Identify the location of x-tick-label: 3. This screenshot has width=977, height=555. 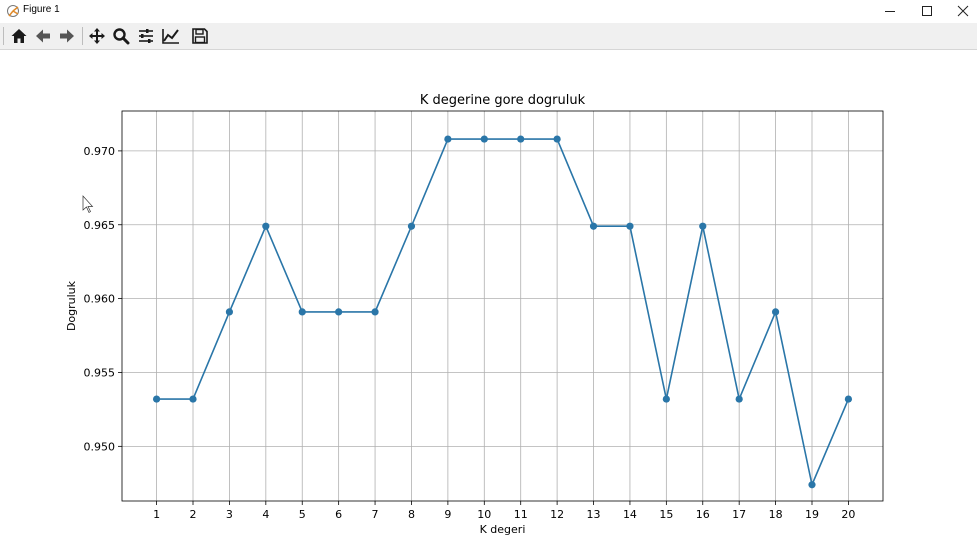
(229, 514).